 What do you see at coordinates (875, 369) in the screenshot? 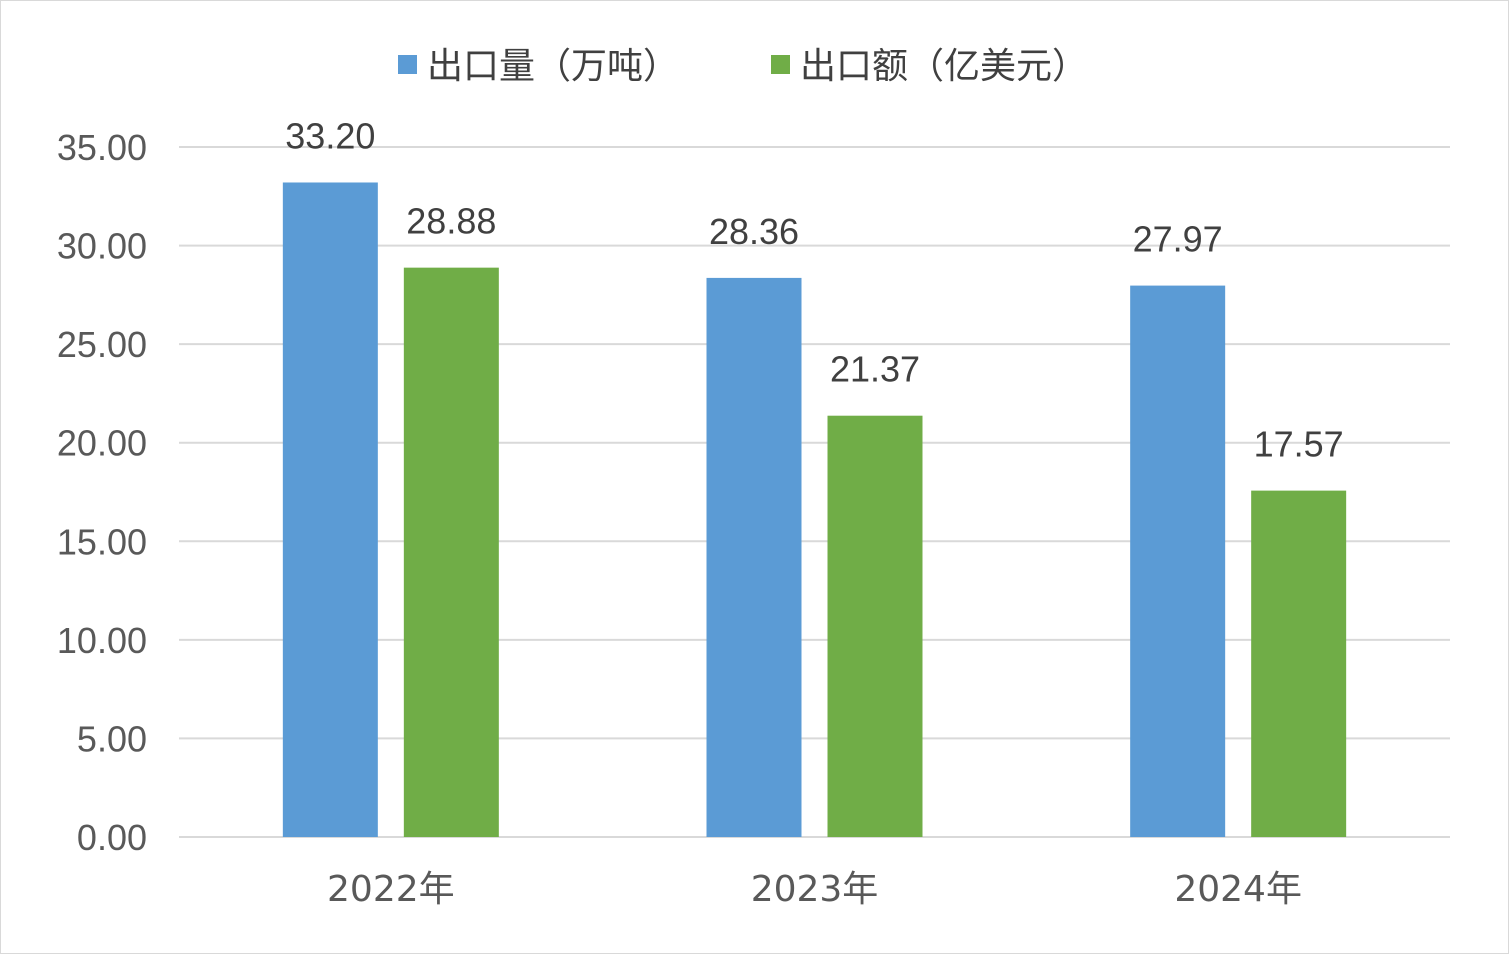
I see `data-label: 21.37` at bounding box center [875, 369].